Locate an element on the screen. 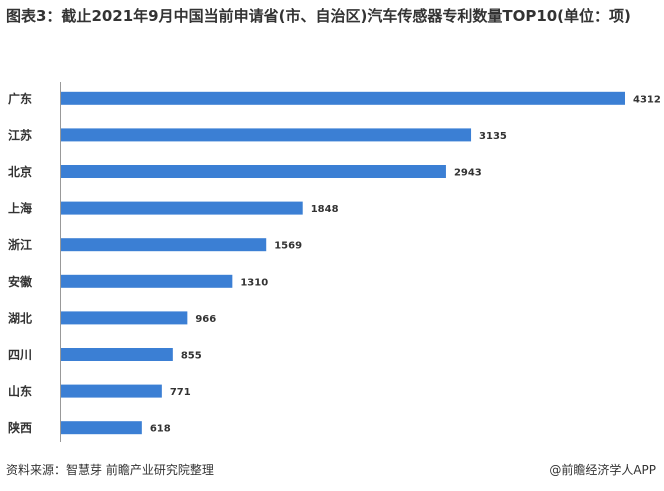 This screenshot has height=491, width=664. y-tick-label: 四川 is located at coordinates (20, 355).